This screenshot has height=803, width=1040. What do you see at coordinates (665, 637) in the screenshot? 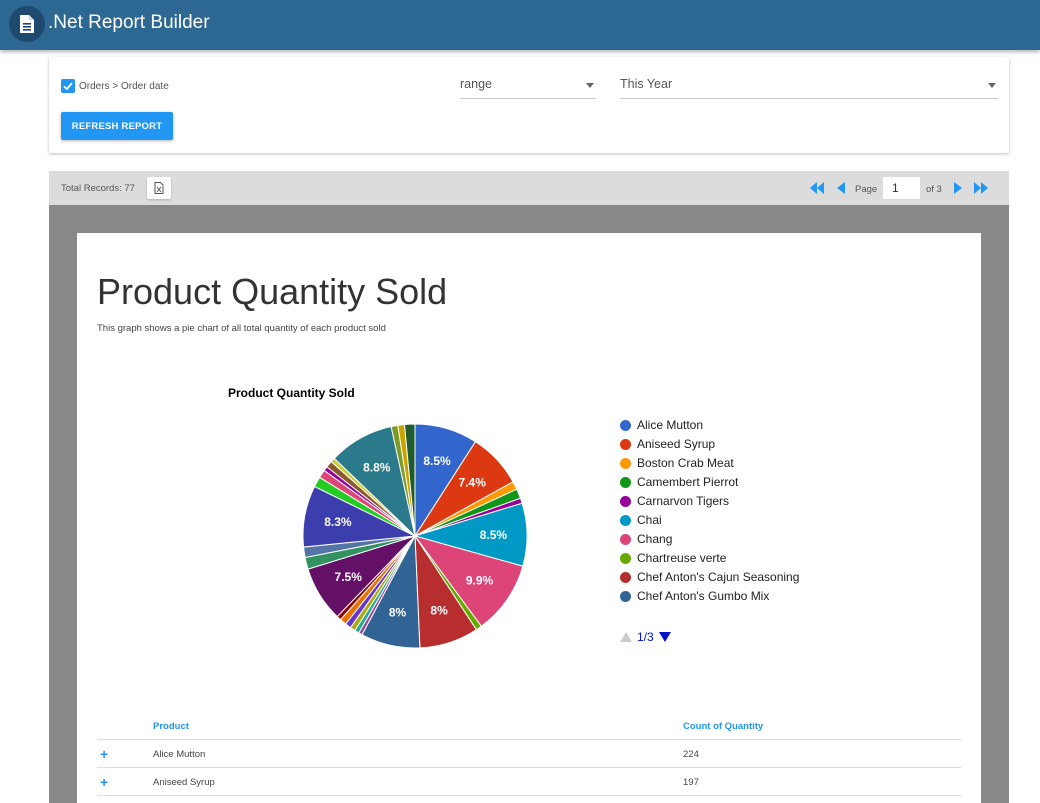
I see `legend-next-icon` at bounding box center [665, 637].